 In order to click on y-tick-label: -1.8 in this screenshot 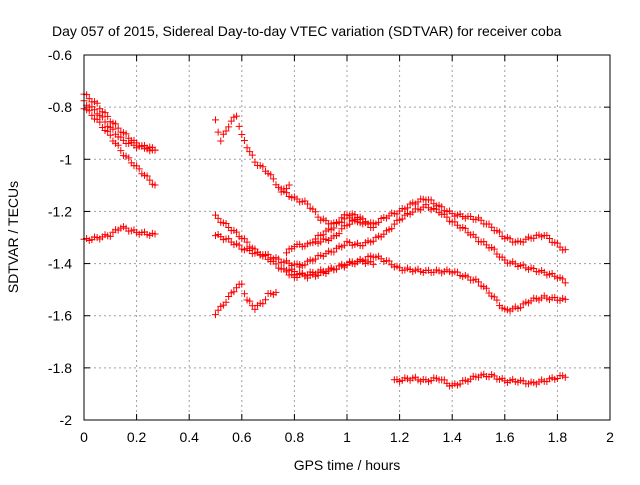, I will do `click(60, 368)`.